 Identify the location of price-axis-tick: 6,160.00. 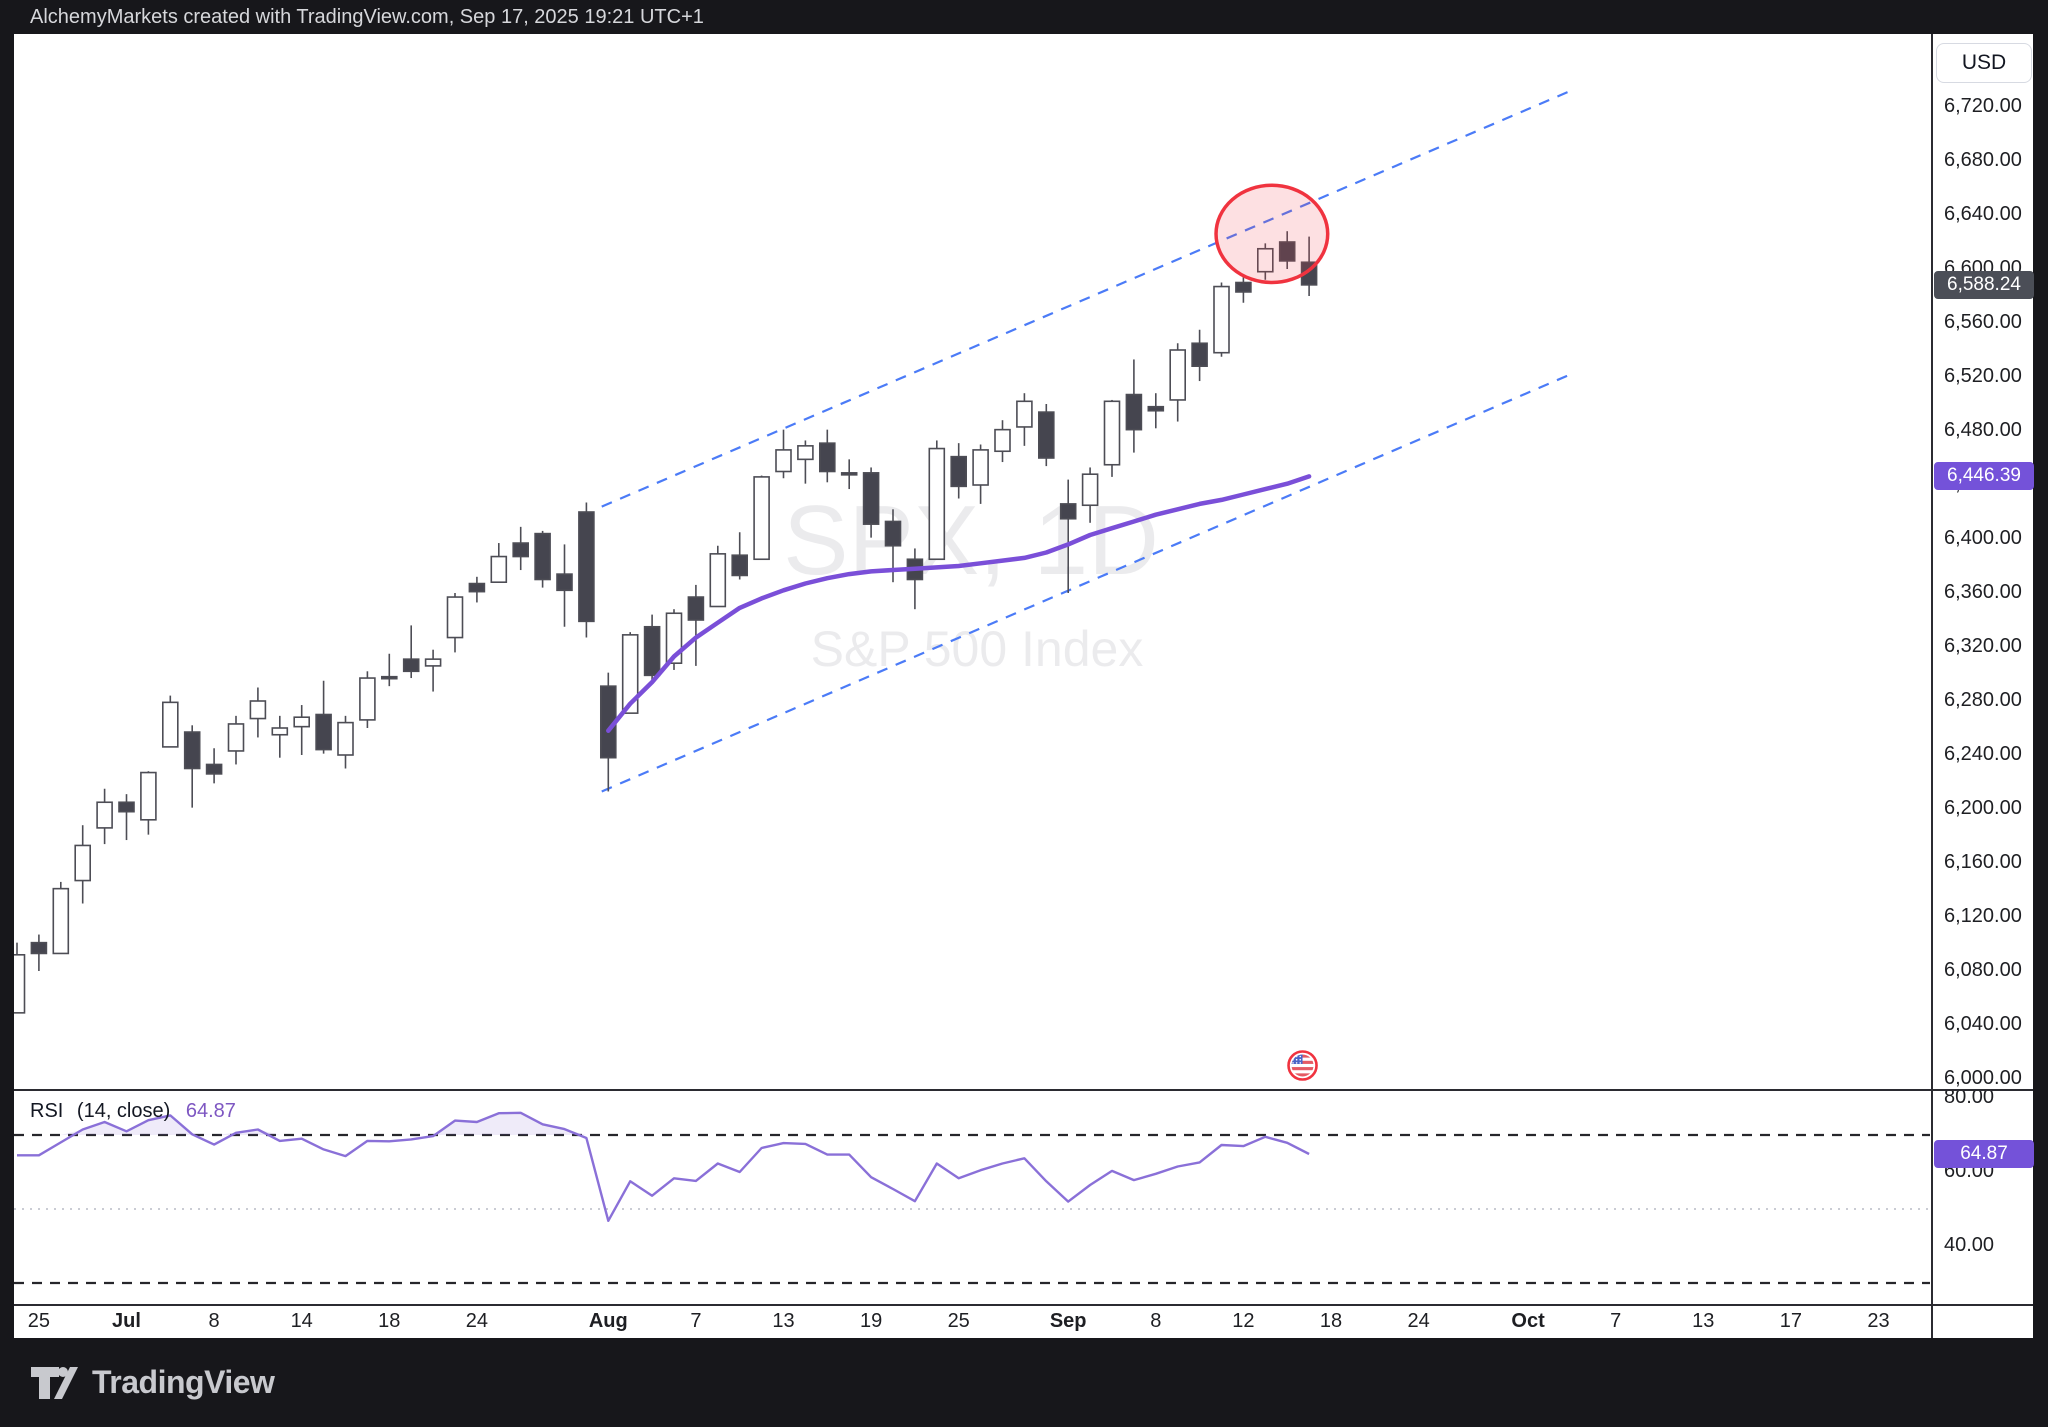
(1983, 862).